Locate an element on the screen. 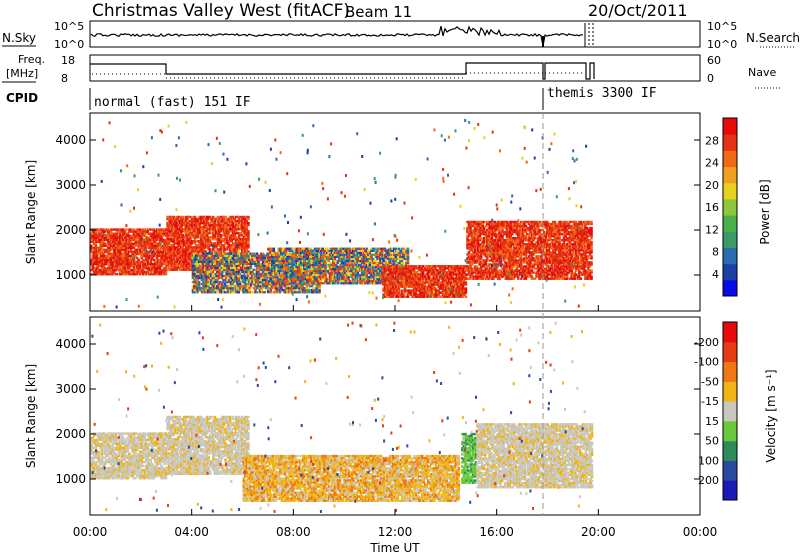 The image size is (800, 558). cpid-label: CPID is located at coordinates (22, 98).